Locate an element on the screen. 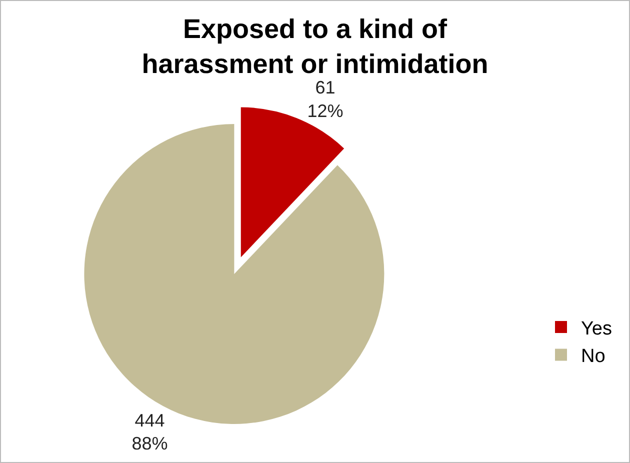  legend-label: Yes is located at coordinates (596, 329).